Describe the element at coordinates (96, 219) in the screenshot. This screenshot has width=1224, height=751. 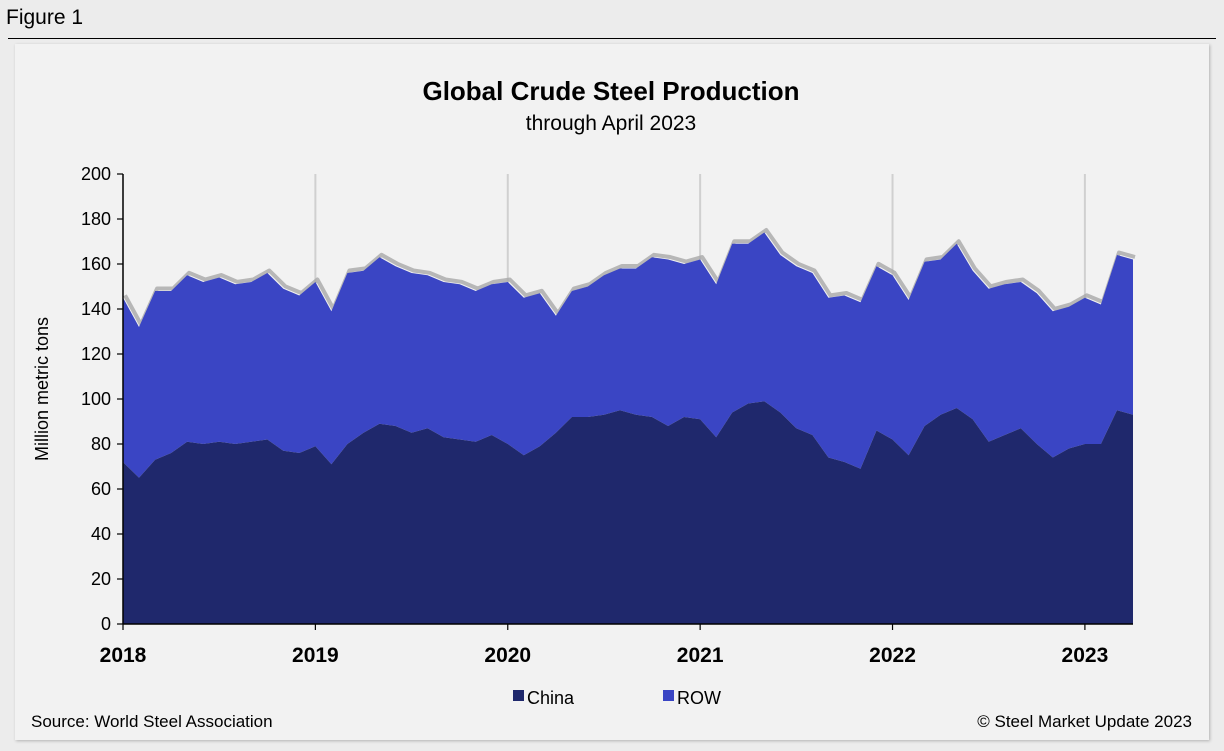
I see `y-tick-label: 180` at that location.